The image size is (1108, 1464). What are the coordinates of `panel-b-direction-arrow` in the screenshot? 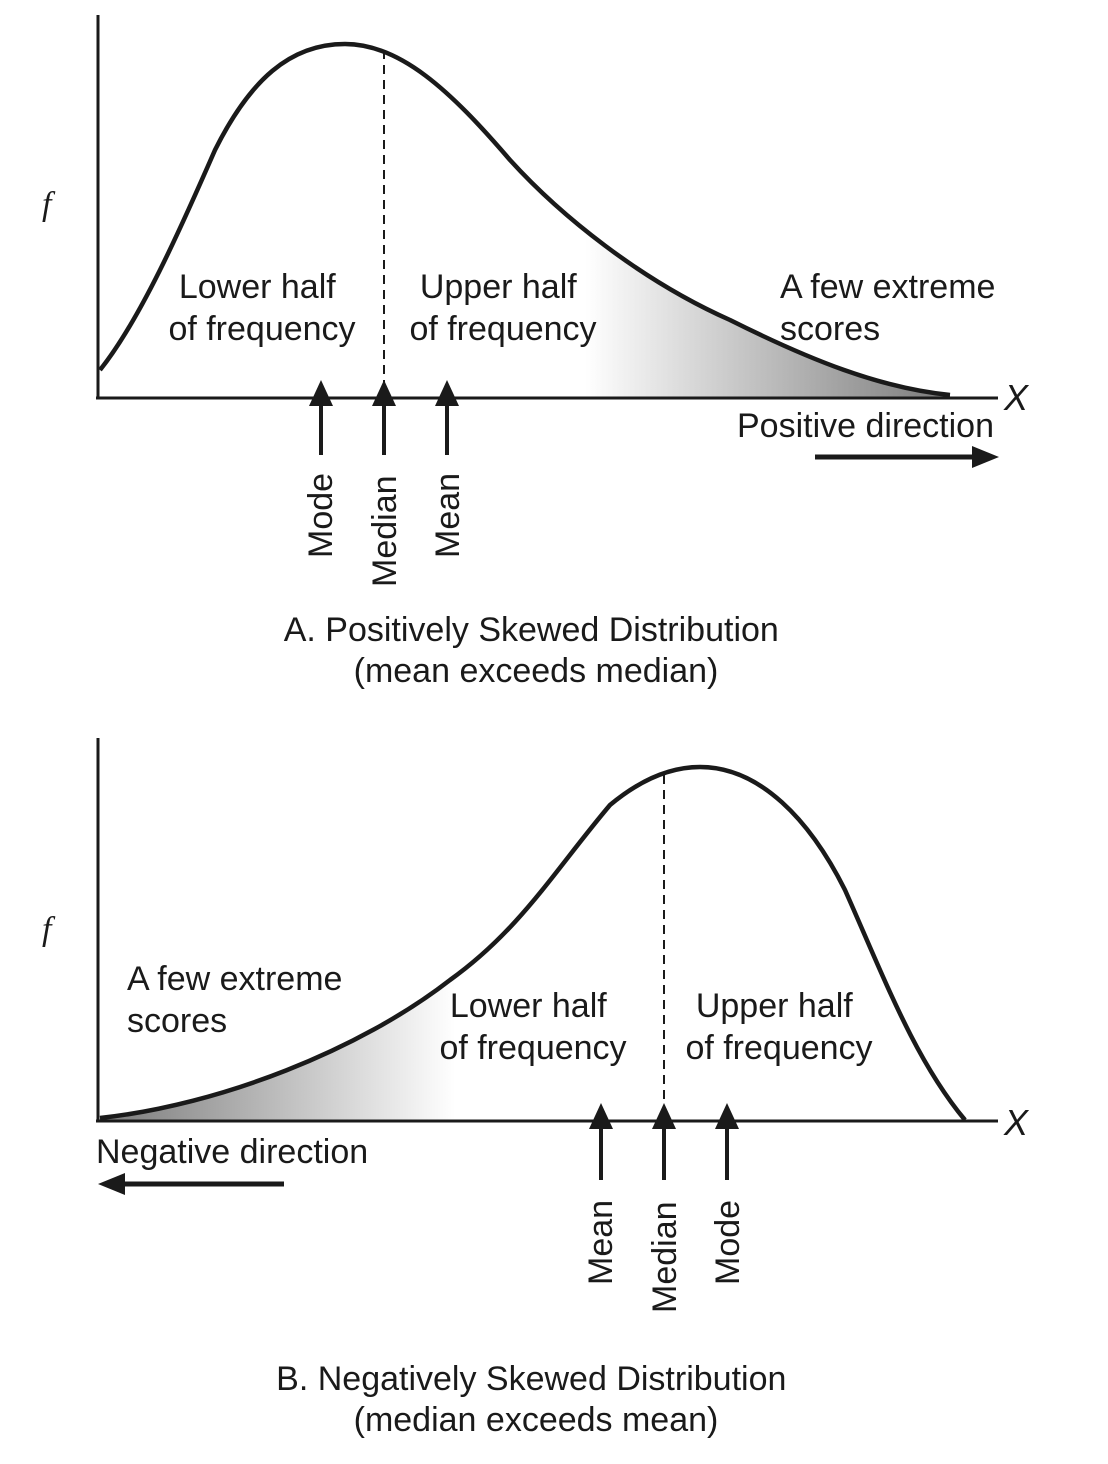 It's located at (191, 1184).